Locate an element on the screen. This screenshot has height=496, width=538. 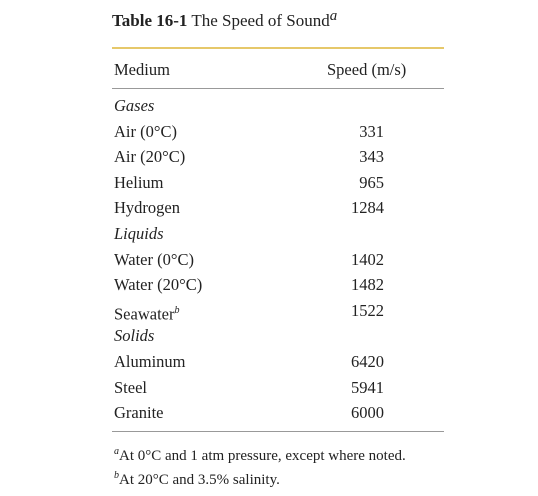
medium-name: Helium is located at coordinates (139, 182).